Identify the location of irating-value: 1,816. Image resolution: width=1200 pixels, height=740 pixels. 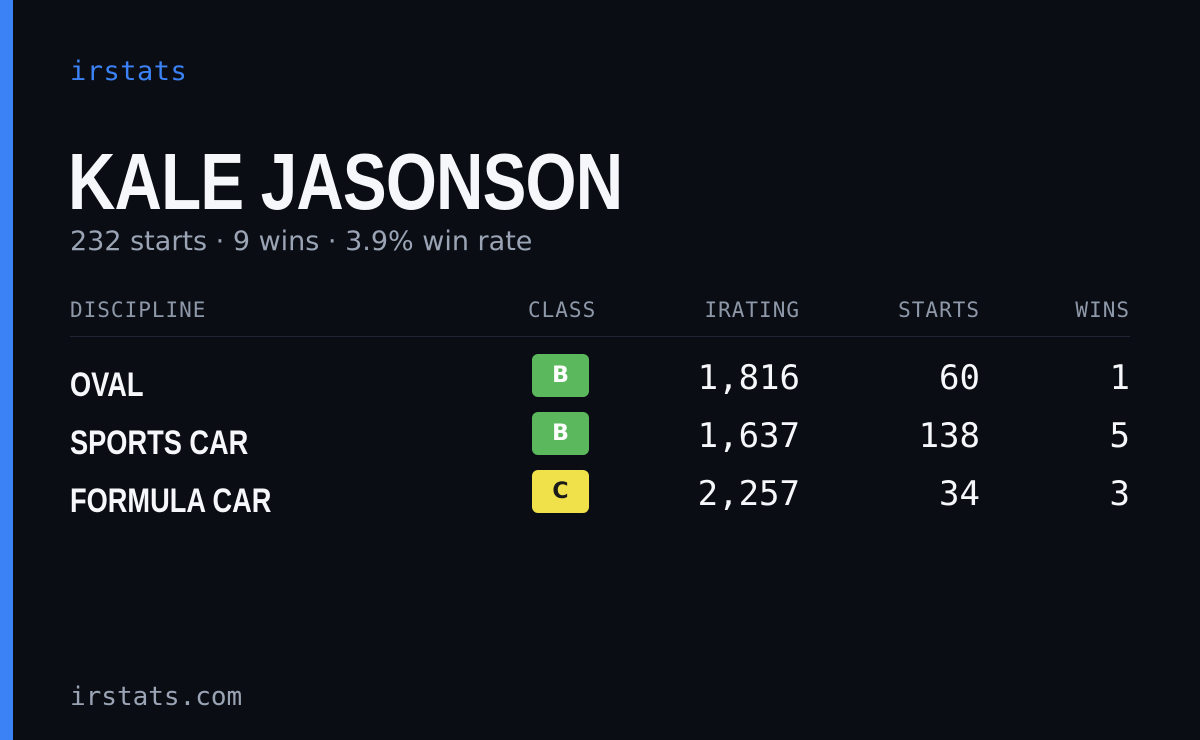
(748, 378).